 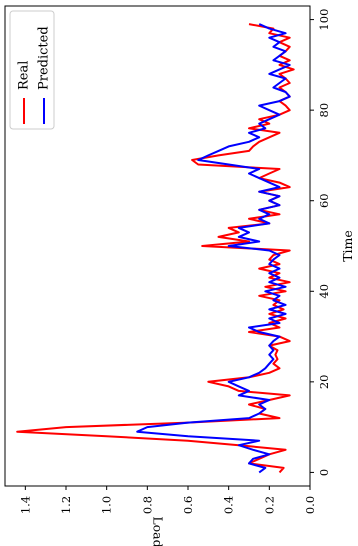 What do you see at coordinates (324, 20) in the screenshot?
I see `x-tick-label: 100` at bounding box center [324, 20].